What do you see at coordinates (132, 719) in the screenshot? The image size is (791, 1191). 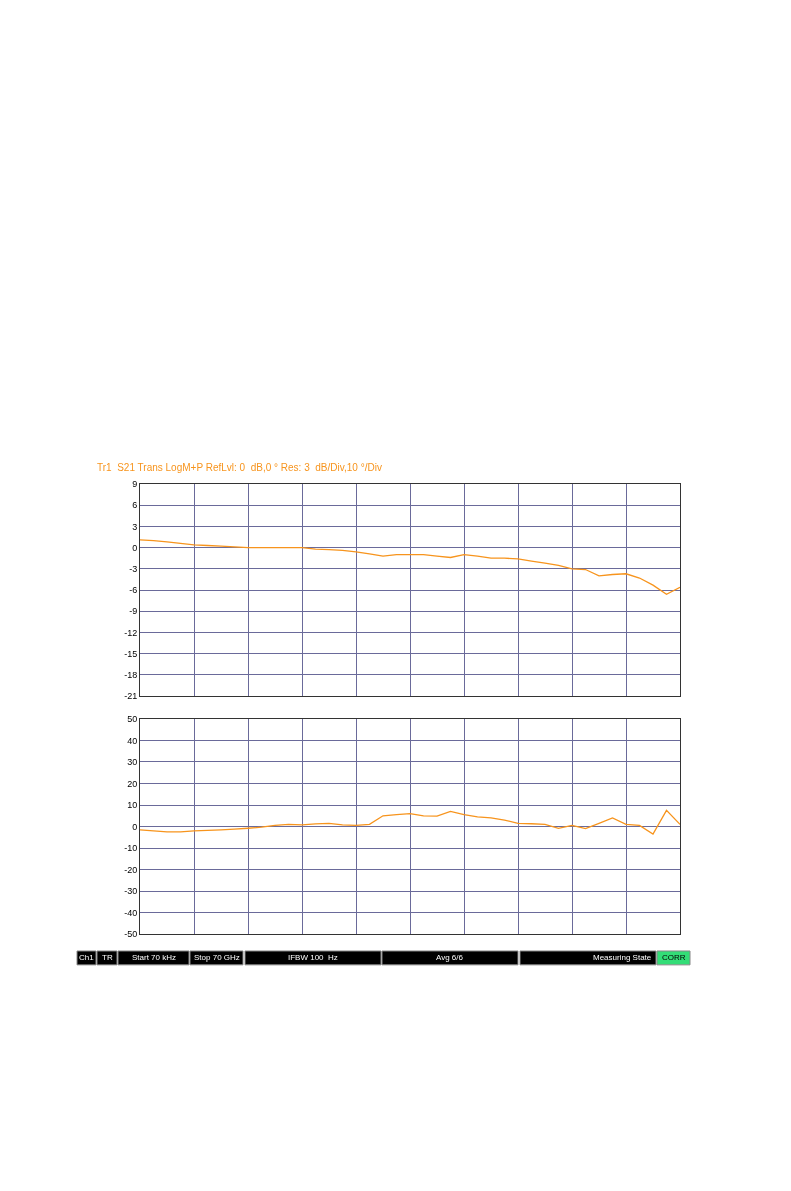 I see `y-tick-label: 50` at bounding box center [132, 719].